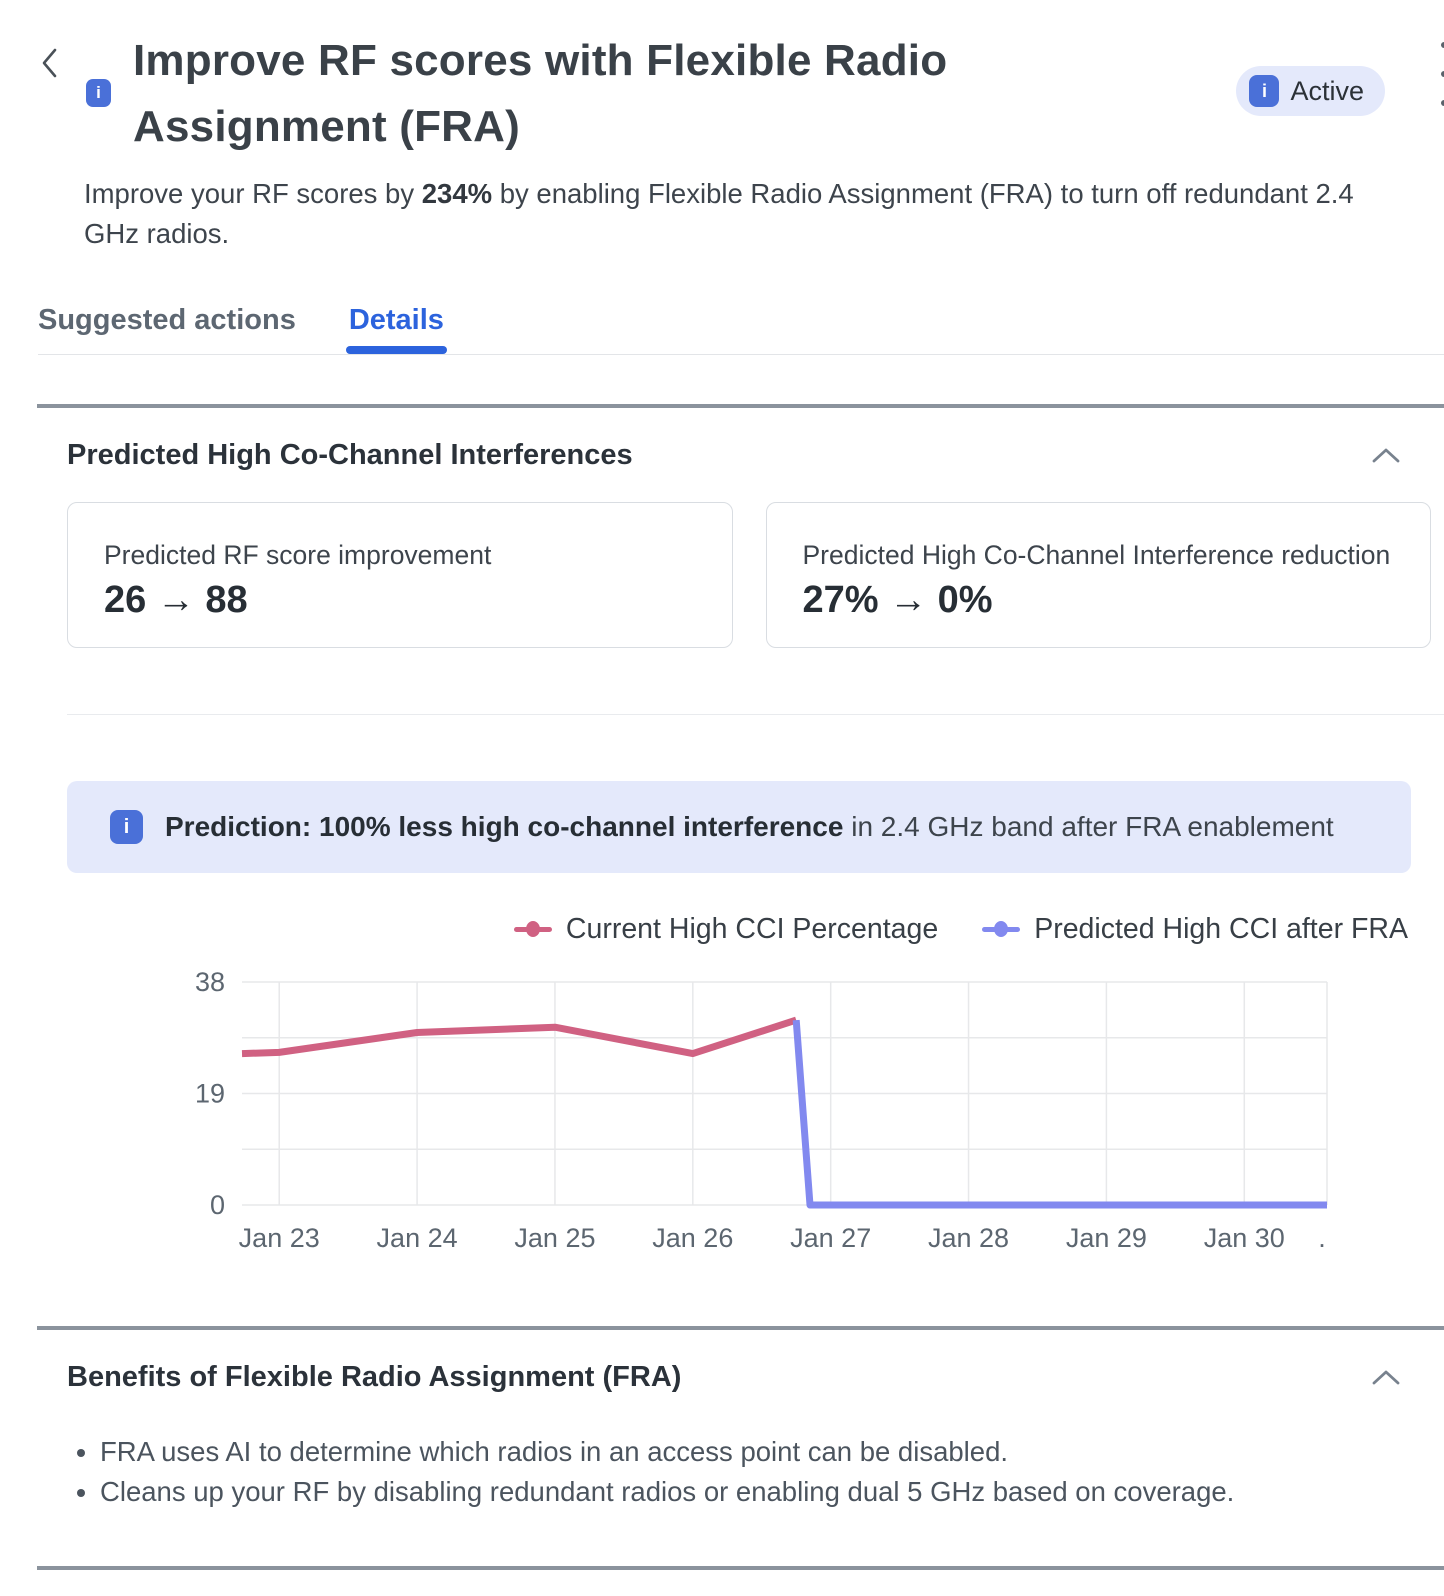 This screenshot has width=1444, height=1596. I want to click on legend-marker-current, so click(532, 929).